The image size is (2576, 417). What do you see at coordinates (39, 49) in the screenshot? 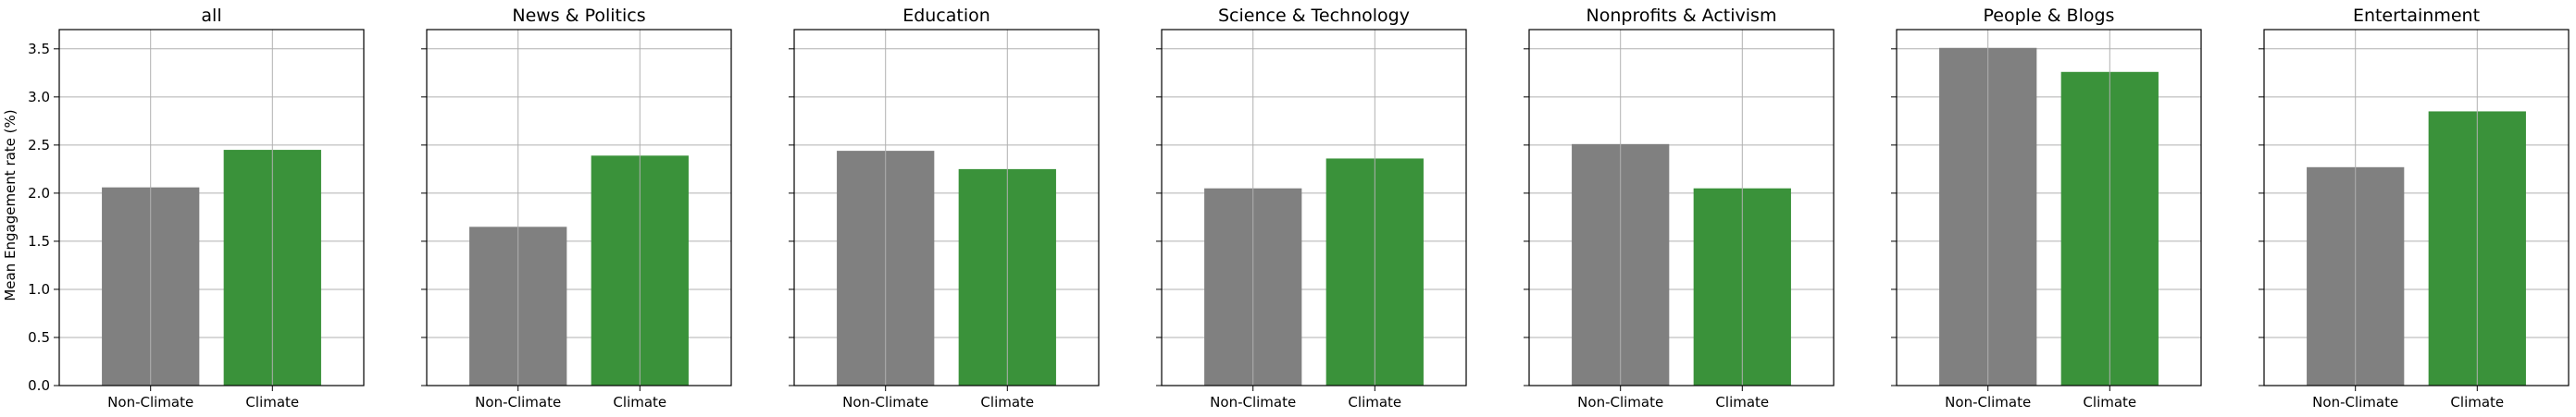
I see `y-tick-label: 3.5` at bounding box center [39, 49].